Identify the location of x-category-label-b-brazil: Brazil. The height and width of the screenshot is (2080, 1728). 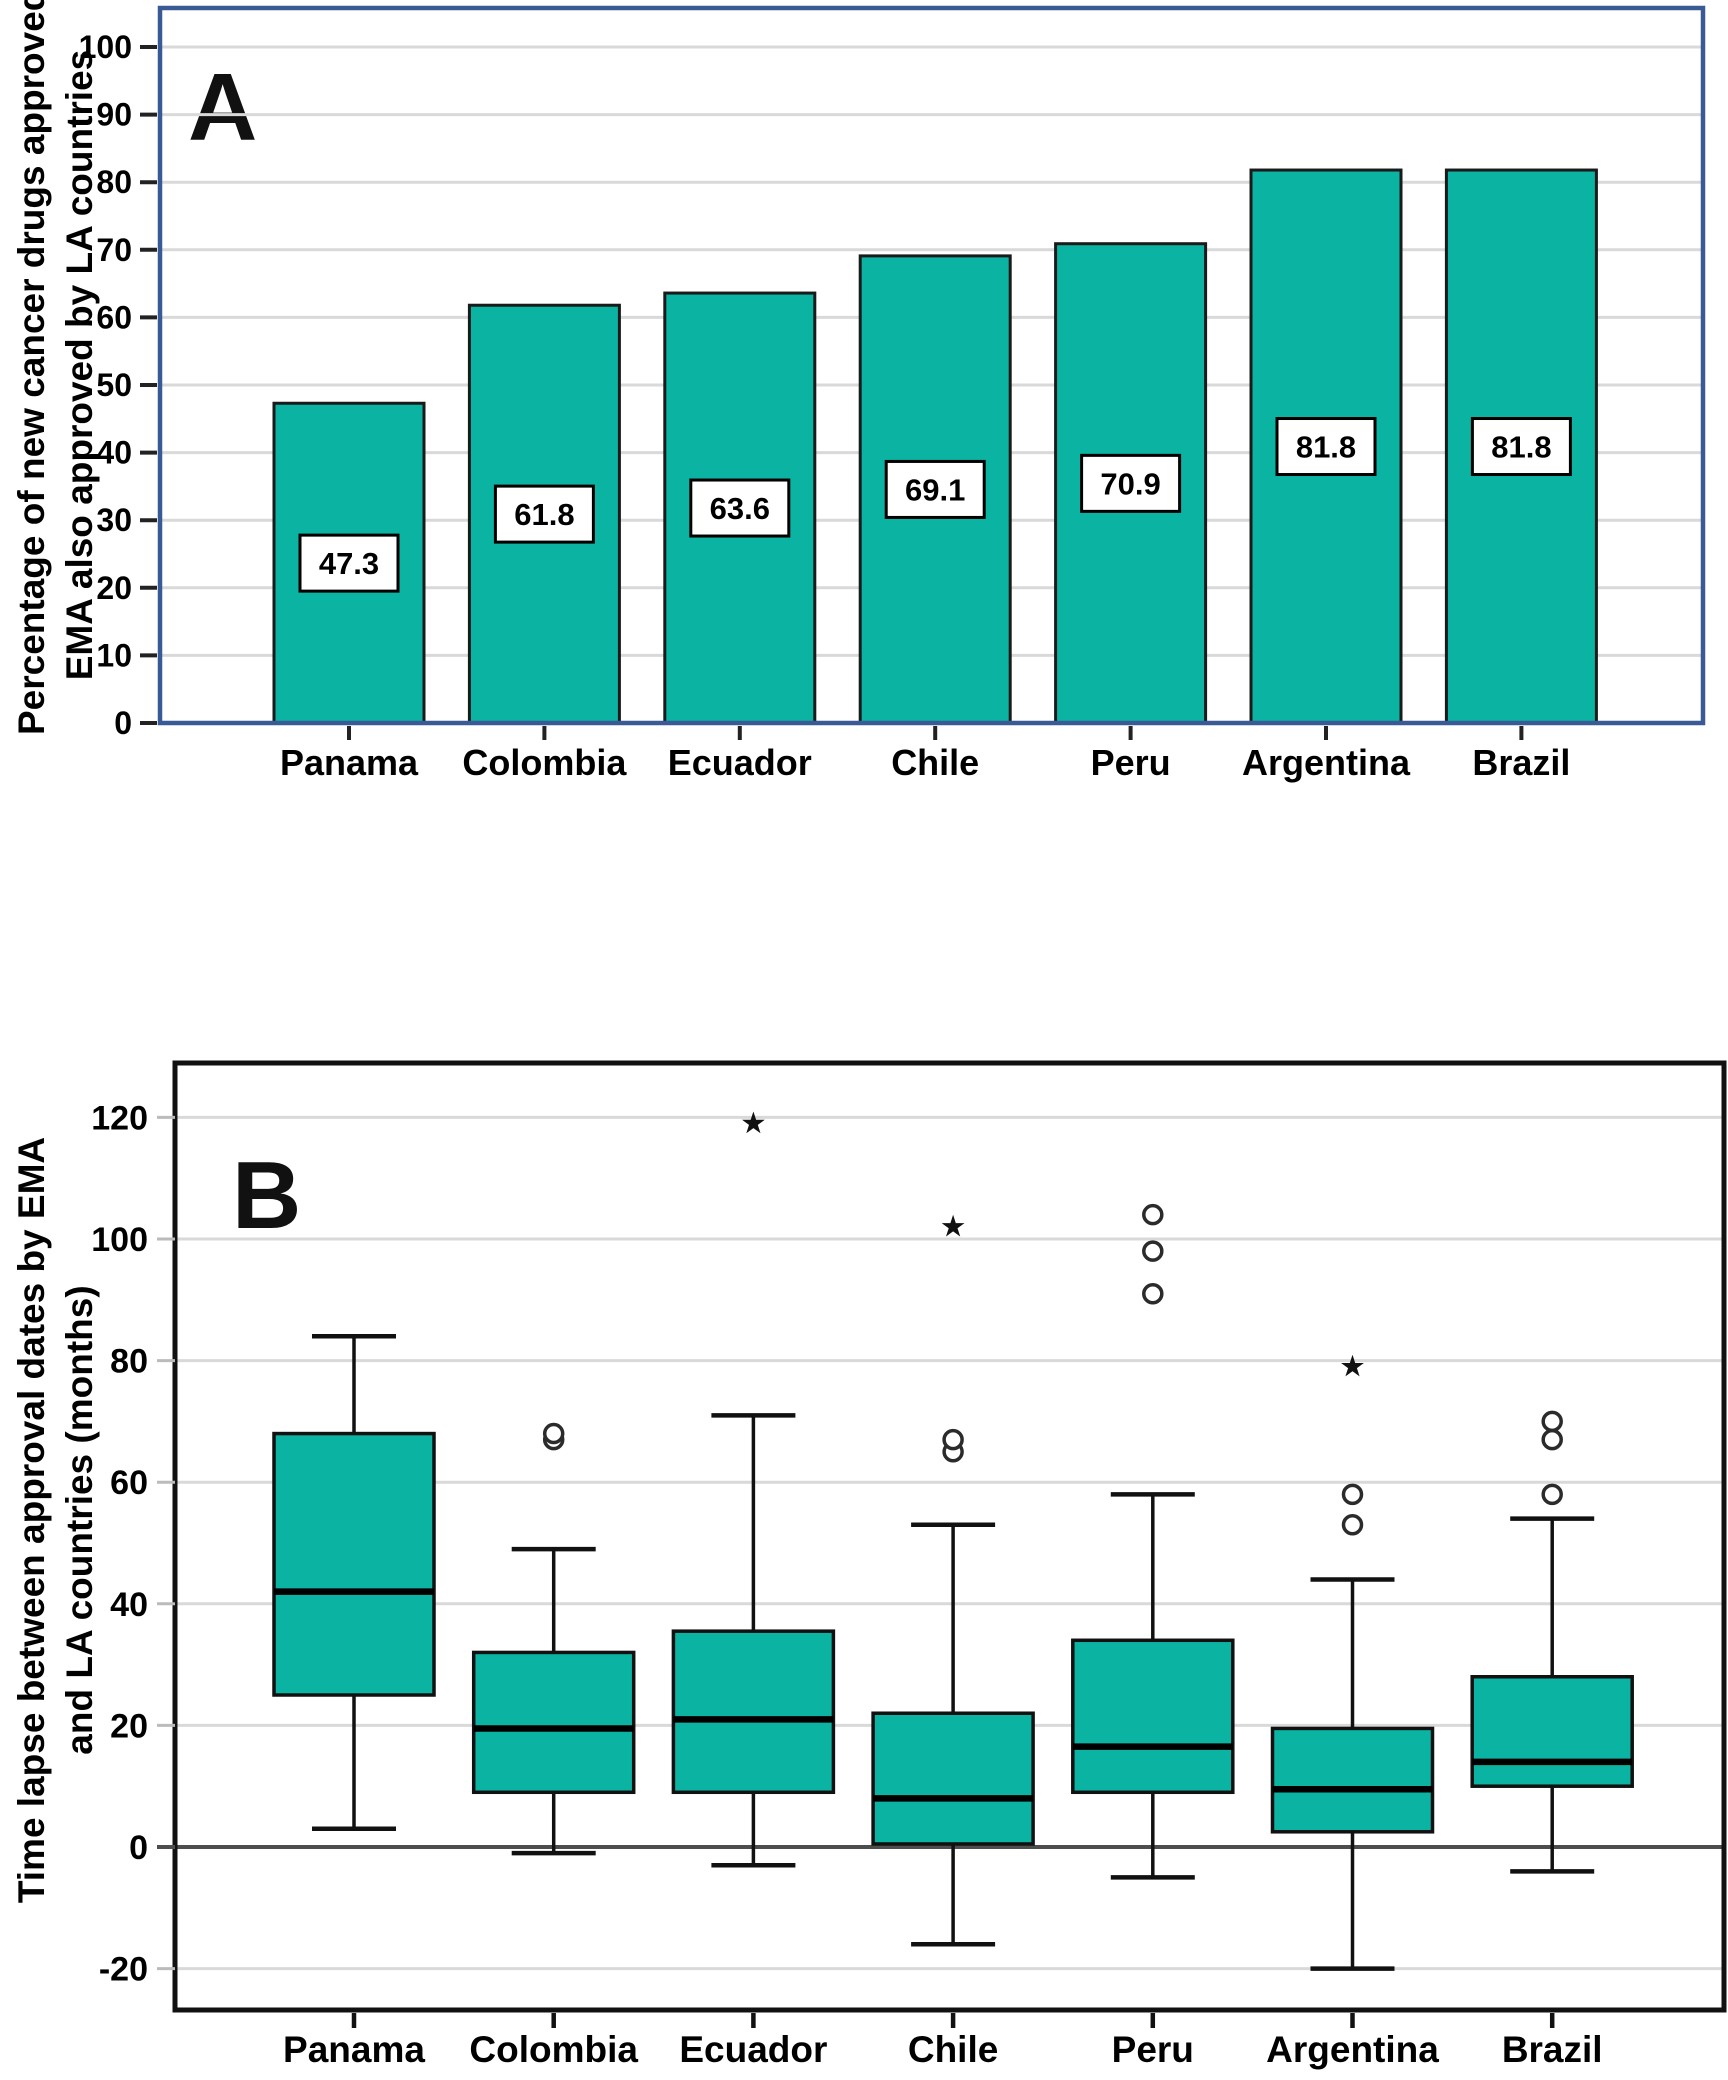
(1552, 2049).